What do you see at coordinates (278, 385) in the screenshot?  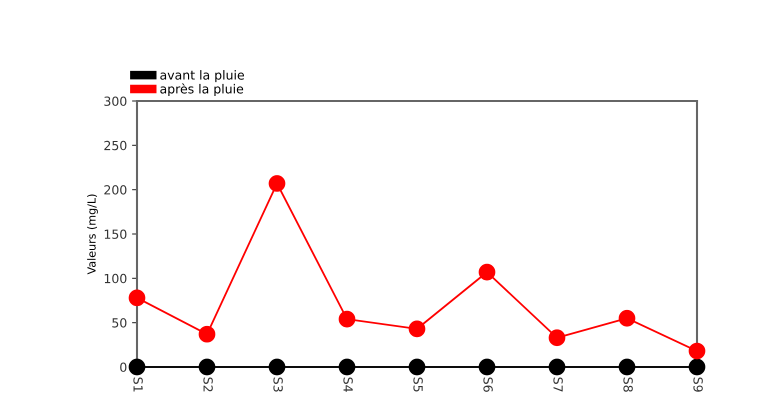 I see `x-tick-label: S3` at bounding box center [278, 385].